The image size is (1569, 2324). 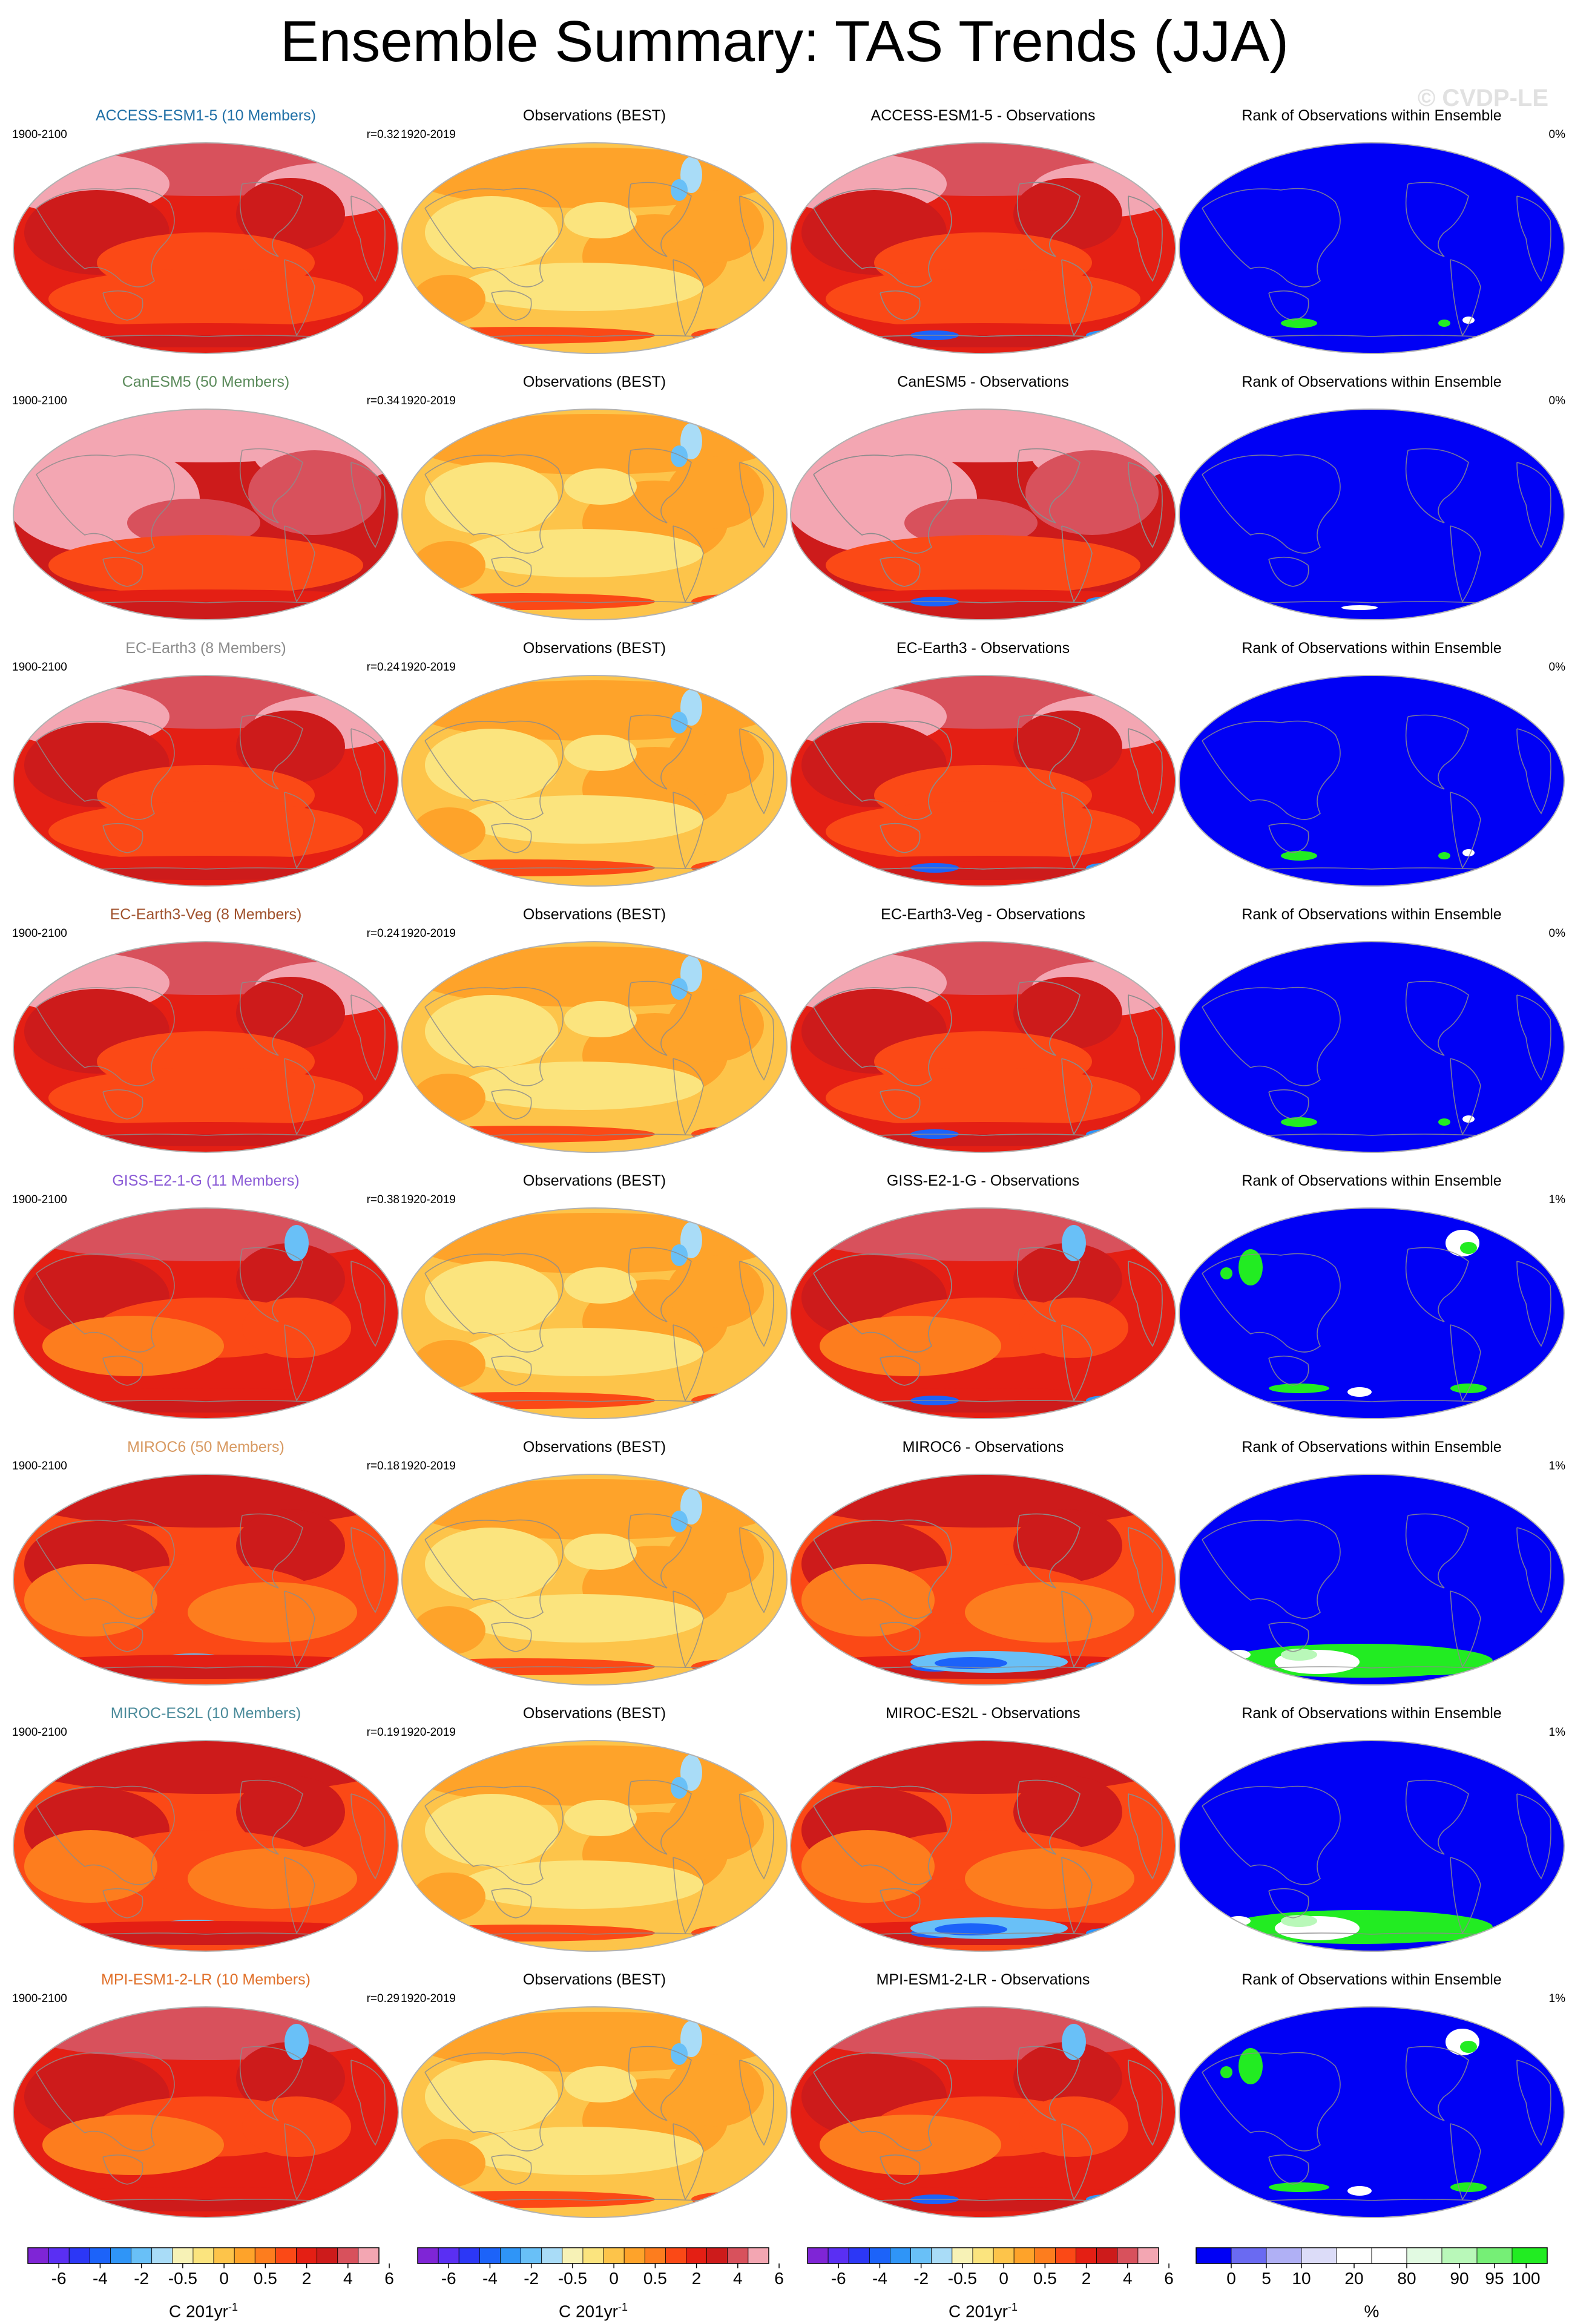 I want to click on panel-model-row-4: EC-Earth3-Veg (8 Members) 1900-2100 r=0.24, so click(x=206, y=1032).